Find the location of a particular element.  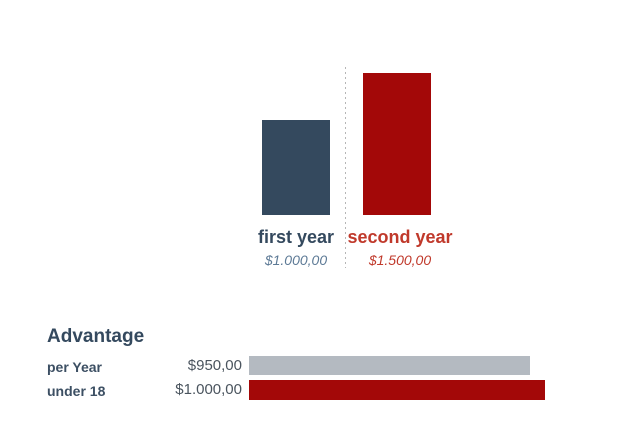

second-year-label: second year is located at coordinates (400, 237).